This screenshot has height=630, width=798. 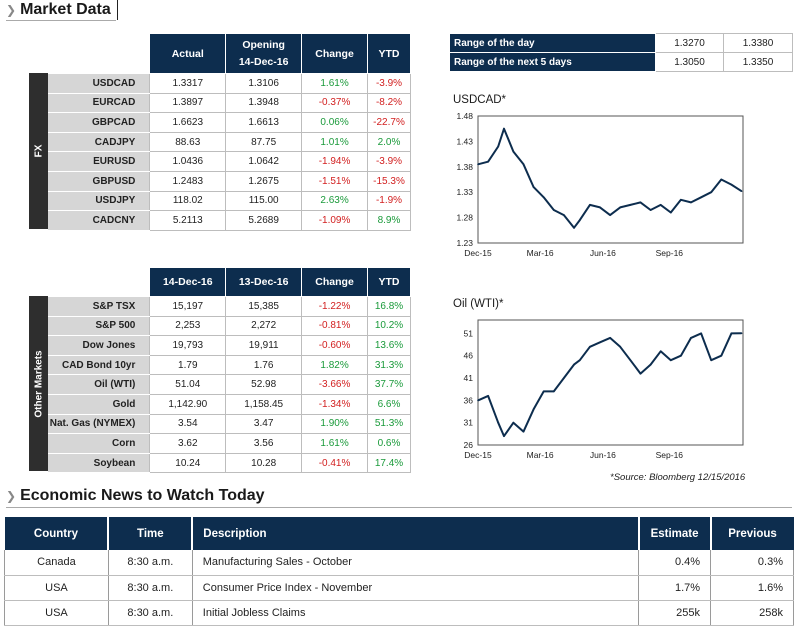 What do you see at coordinates (264, 122) in the screenshot?
I see `fx-row-opening: 1.6613` at bounding box center [264, 122].